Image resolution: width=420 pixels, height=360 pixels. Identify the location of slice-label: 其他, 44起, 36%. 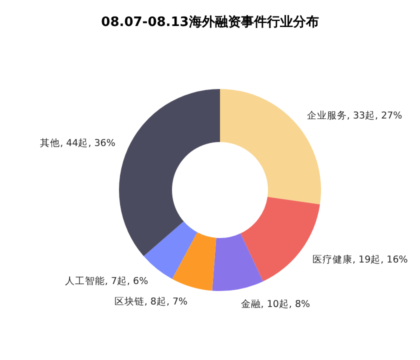
(78, 143).